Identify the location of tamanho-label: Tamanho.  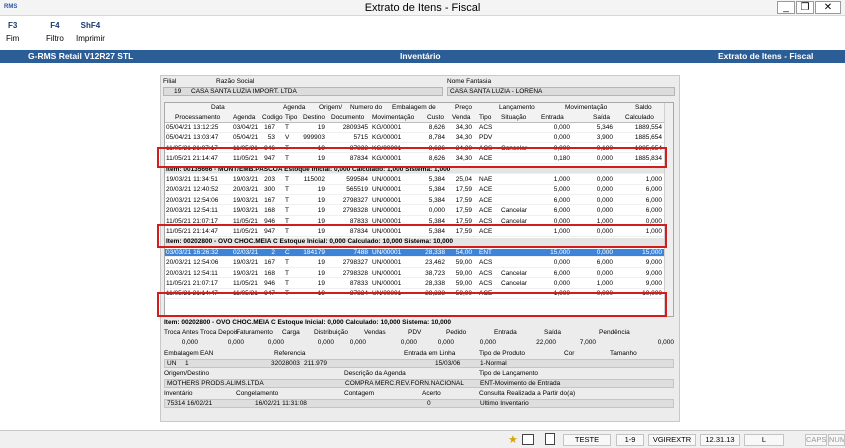
(623, 353).